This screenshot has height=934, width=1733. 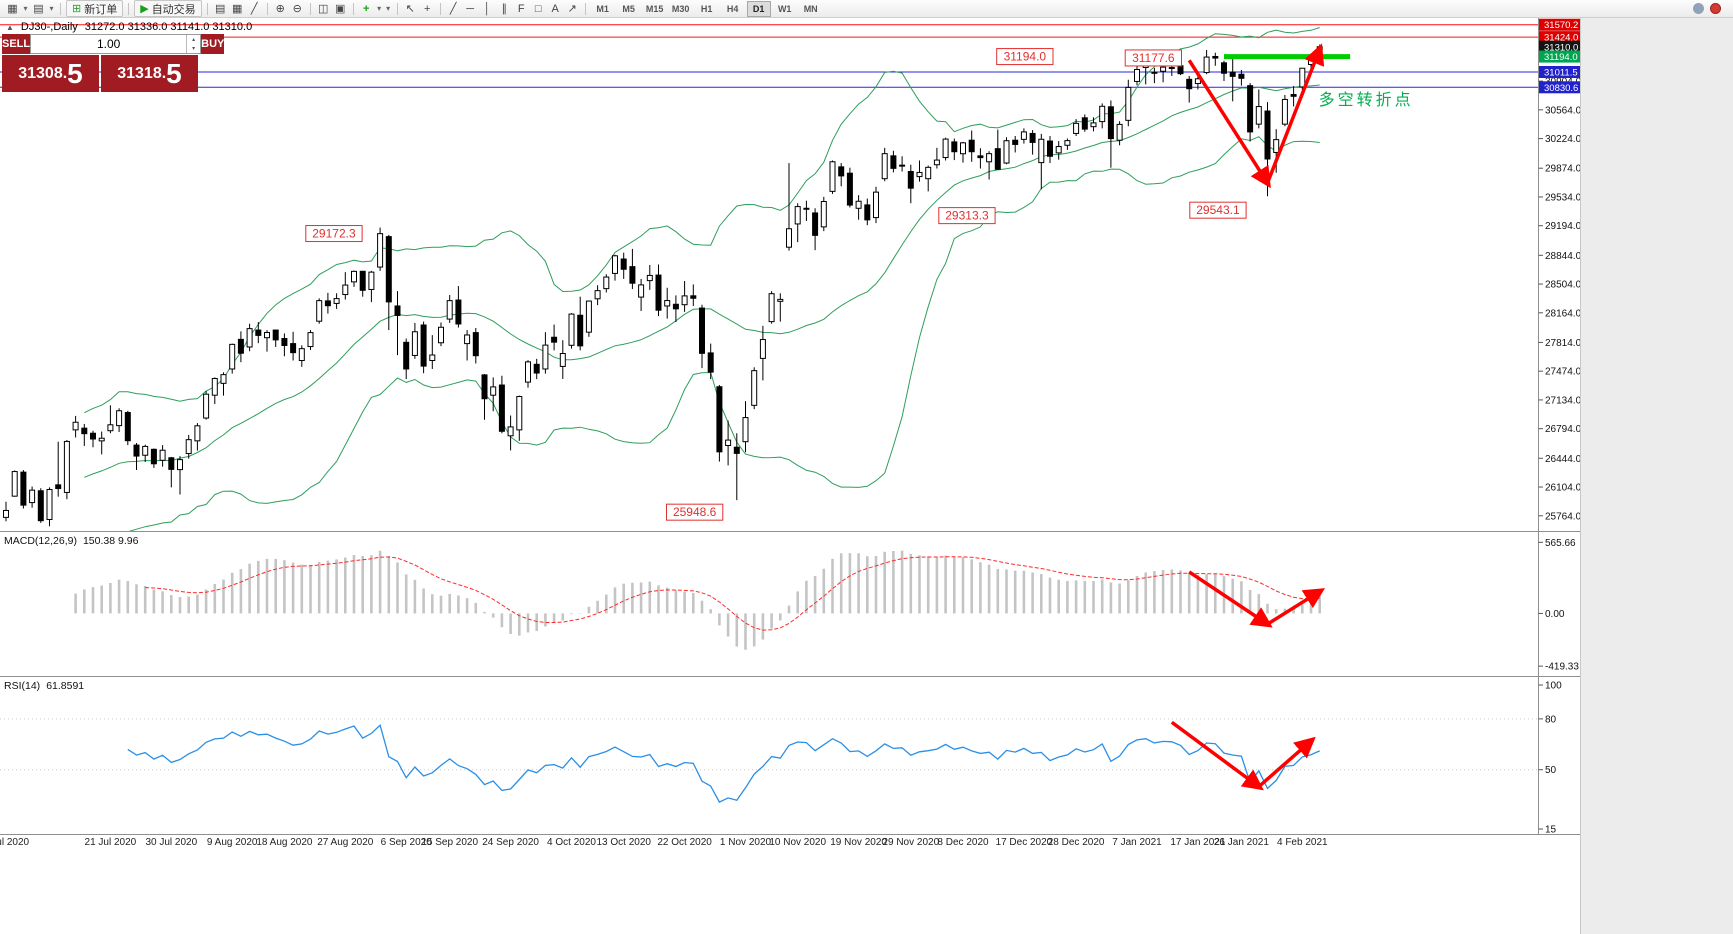 I want to click on timeframe-D1: D1, so click(x=758, y=8).